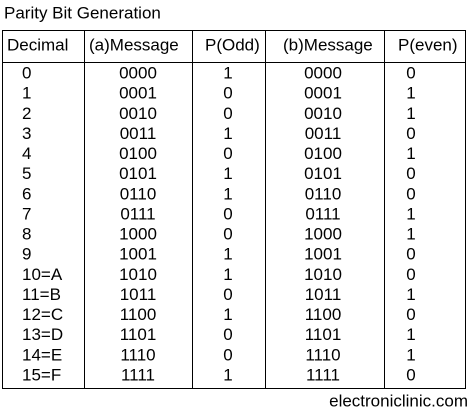 Image resolution: width=474 pixels, height=413 pixels. Describe the element at coordinates (41, 294) in the screenshot. I see `table-cell: 11=B` at that location.